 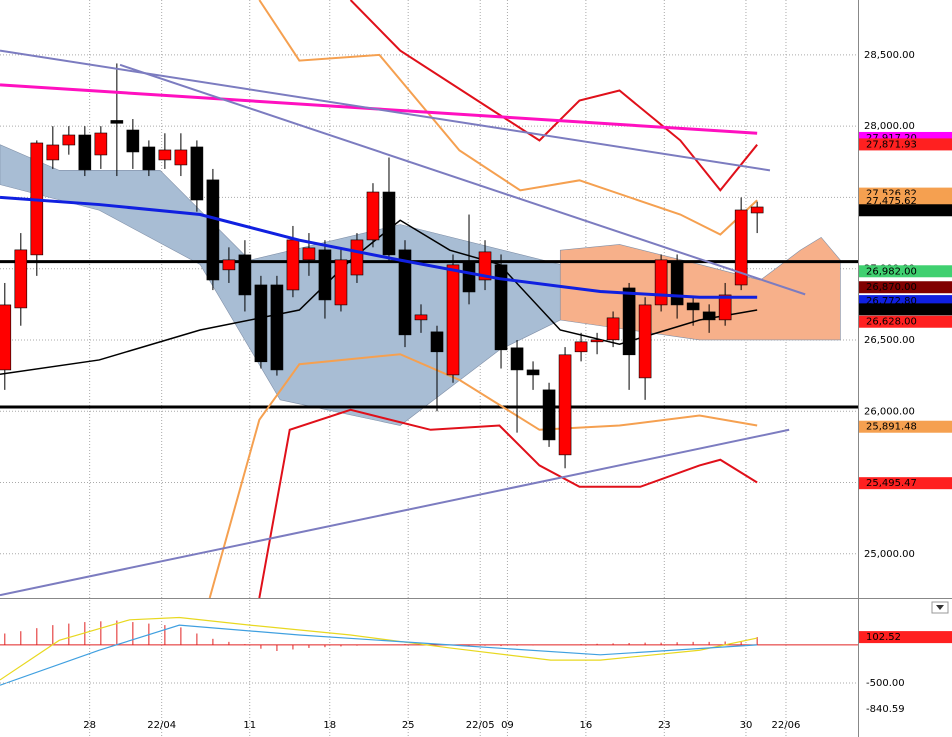 I want to click on x-tick-label: 22/04, so click(x=161, y=725).